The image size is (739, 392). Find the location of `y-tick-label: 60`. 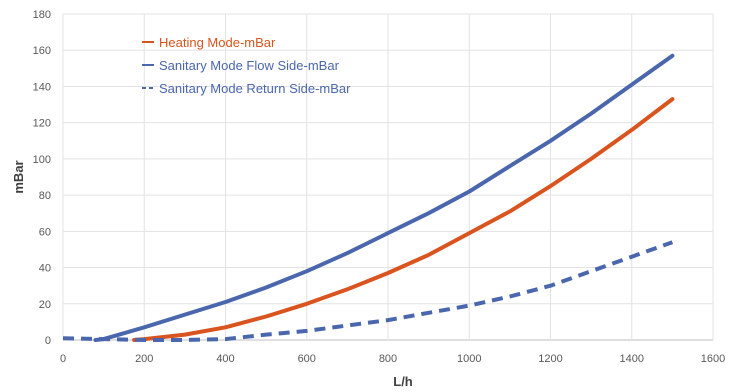

y-tick-label: 60 is located at coordinates (45, 232).